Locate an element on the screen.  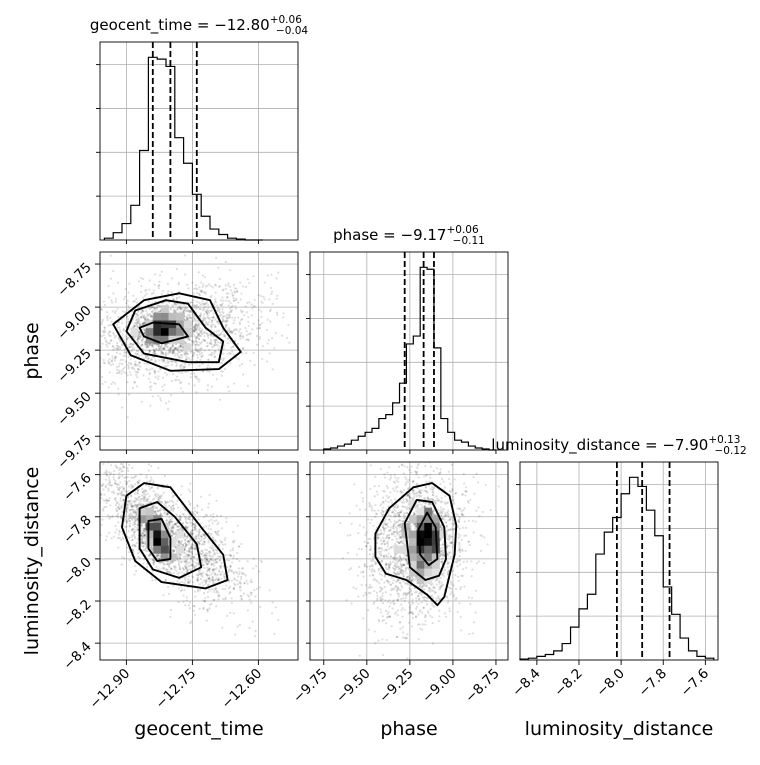
density-cell is located at coordinates (134, 332).